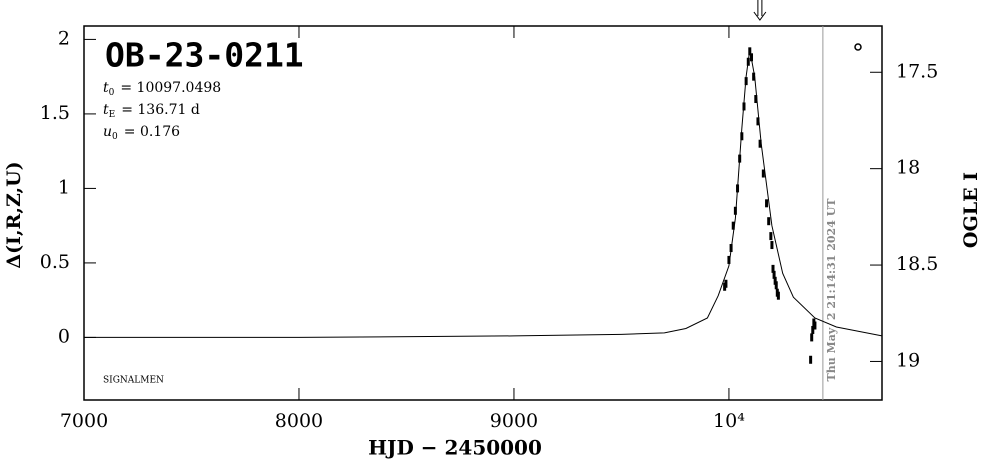 The height and width of the screenshot is (459, 986). Describe the element at coordinates (917, 71) in the screenshot. I see `y2-tick-label: 17.5` at that location.